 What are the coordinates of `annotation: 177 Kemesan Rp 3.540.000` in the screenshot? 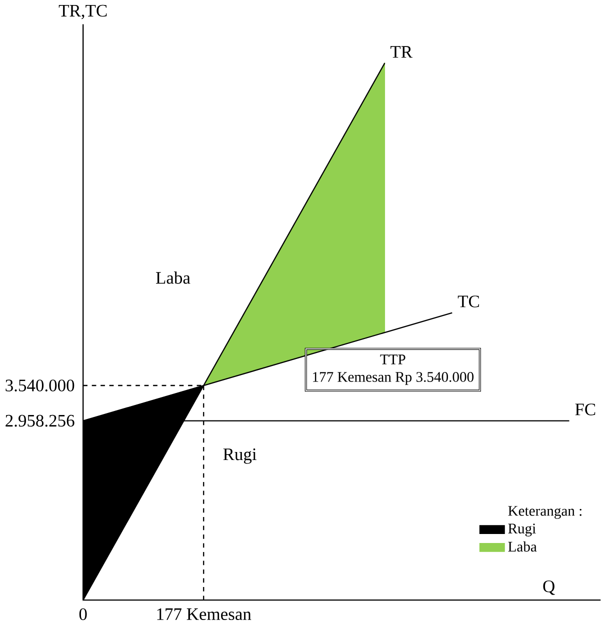 It's located at (393, 378).